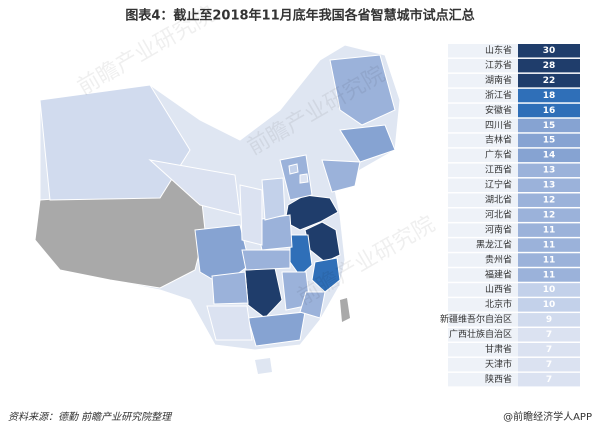  I want to click on value-label: 18, so click(549, 96).